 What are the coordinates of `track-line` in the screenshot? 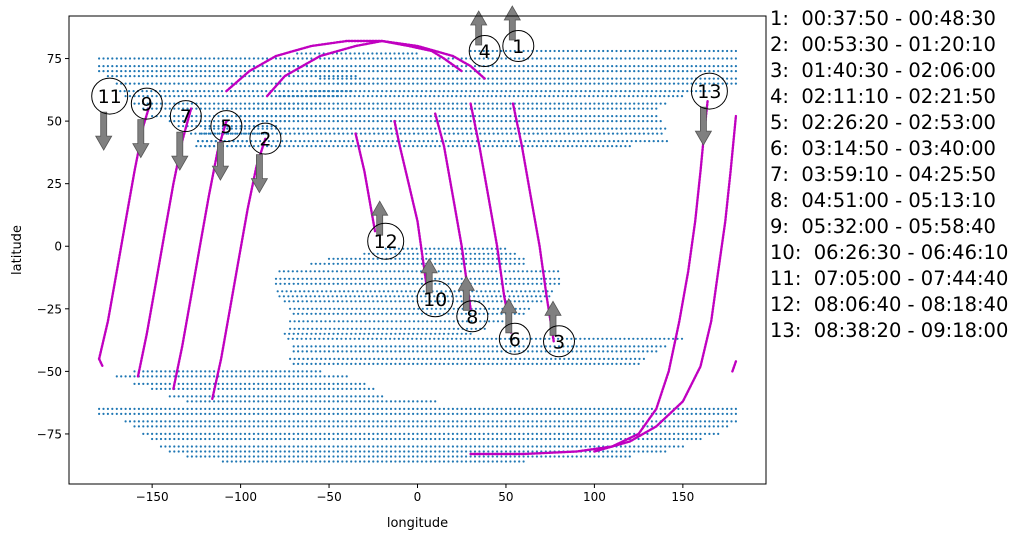 It's located at (491, 218).